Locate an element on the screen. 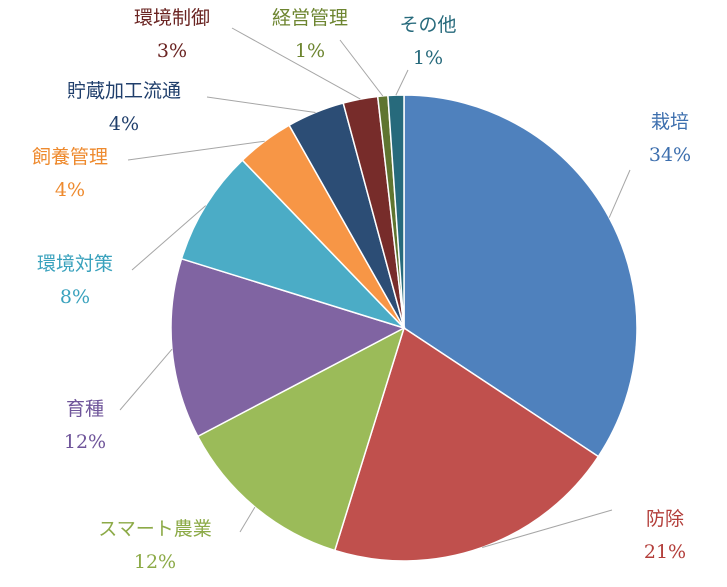 This screenshot has height=587, width=727. slice-value-label-5: 8% is located at coordinates (75, 297).